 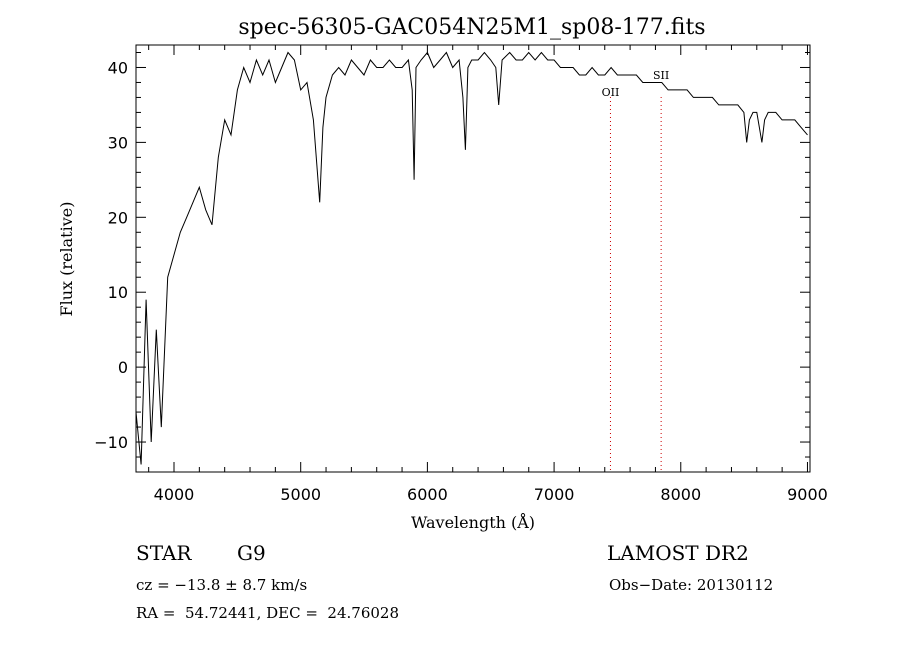 What do you see at coordinates (118, 142) in the screenshot?
I see `y-tick-label: 30` at bounding box center [118, 142].